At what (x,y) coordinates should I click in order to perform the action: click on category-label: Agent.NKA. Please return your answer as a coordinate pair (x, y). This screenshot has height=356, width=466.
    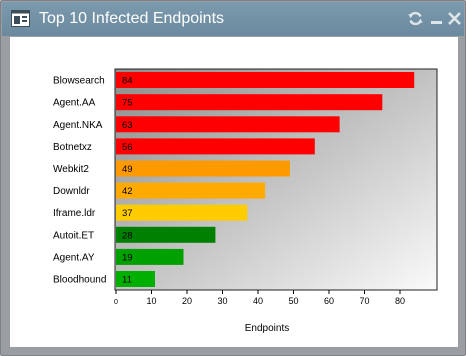
    Looking at the image, I should click on (78, 125).